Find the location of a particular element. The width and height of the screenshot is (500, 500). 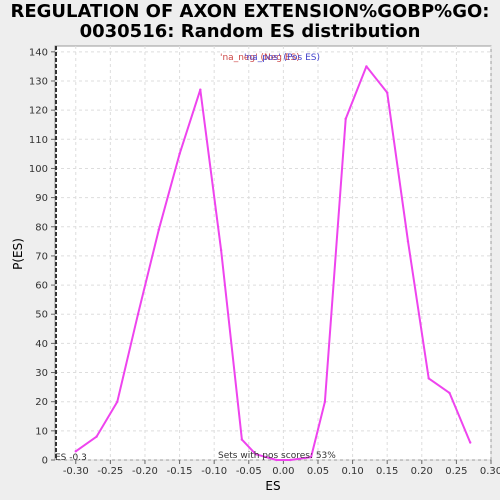

y-tick-label: 20 is located at coordinates (41, 402).